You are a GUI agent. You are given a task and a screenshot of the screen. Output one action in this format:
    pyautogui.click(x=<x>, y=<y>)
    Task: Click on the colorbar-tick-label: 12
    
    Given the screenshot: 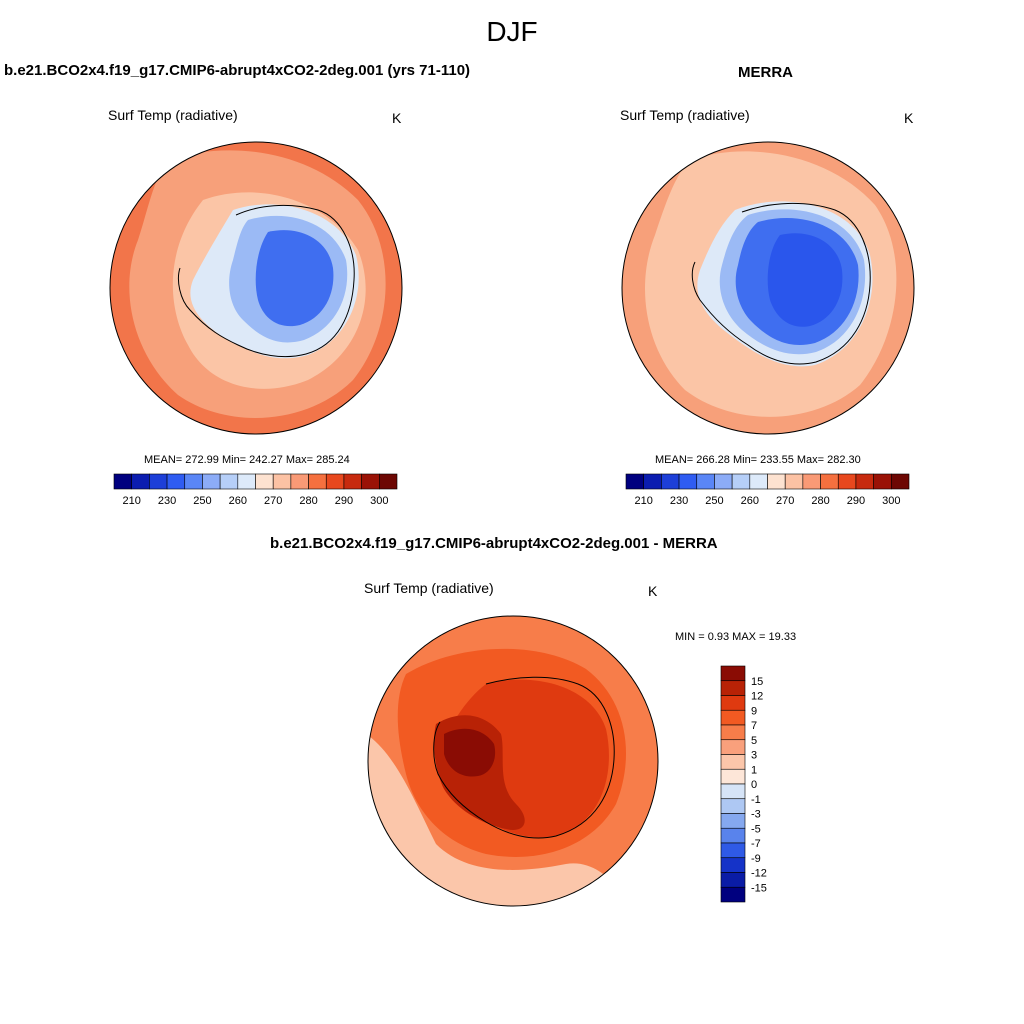 What is the action you would take?
    pyautogui.click(x=757, y=697)
    